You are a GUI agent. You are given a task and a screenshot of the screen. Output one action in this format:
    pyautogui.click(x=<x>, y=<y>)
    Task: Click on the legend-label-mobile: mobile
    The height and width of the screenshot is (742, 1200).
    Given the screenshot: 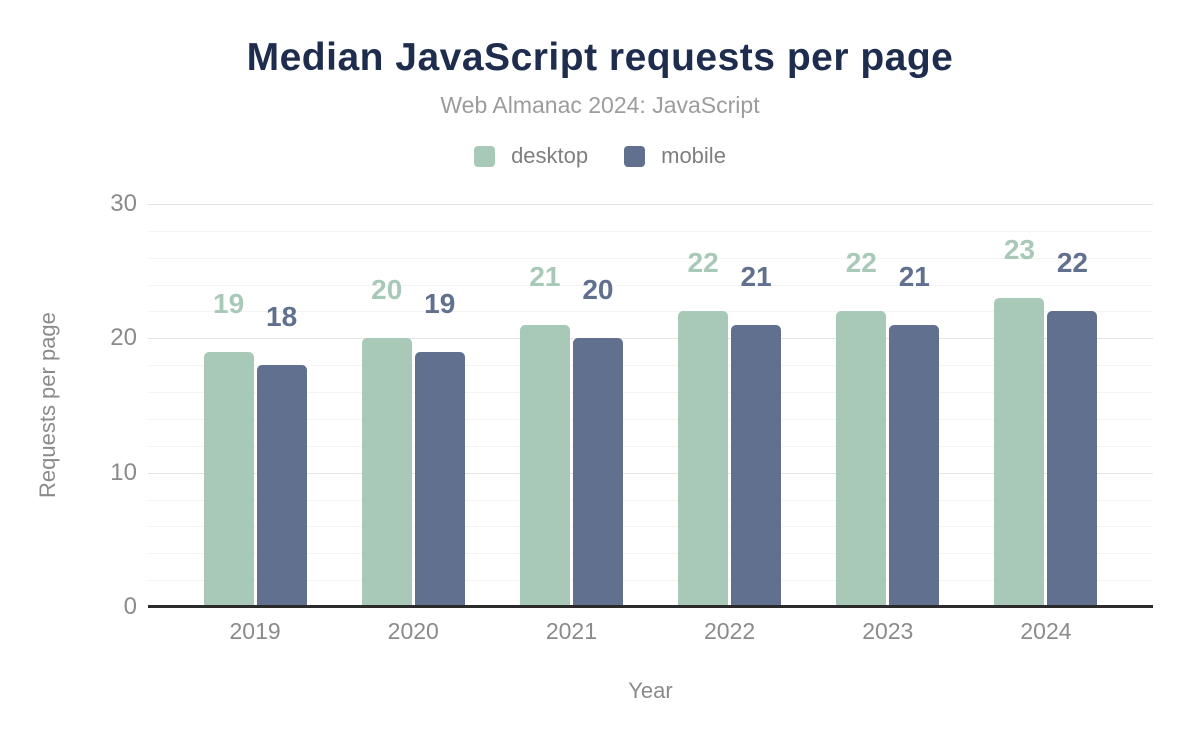 What is the action you would take?
    pyautogui.click(x=693, y=155)
    